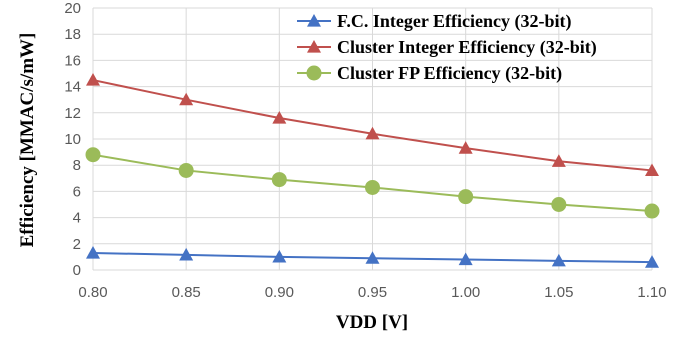 Image resolution: width=693 pixels, height=337 pixels. I want to click on x-tick-label: 0.95, so click(372, 292).